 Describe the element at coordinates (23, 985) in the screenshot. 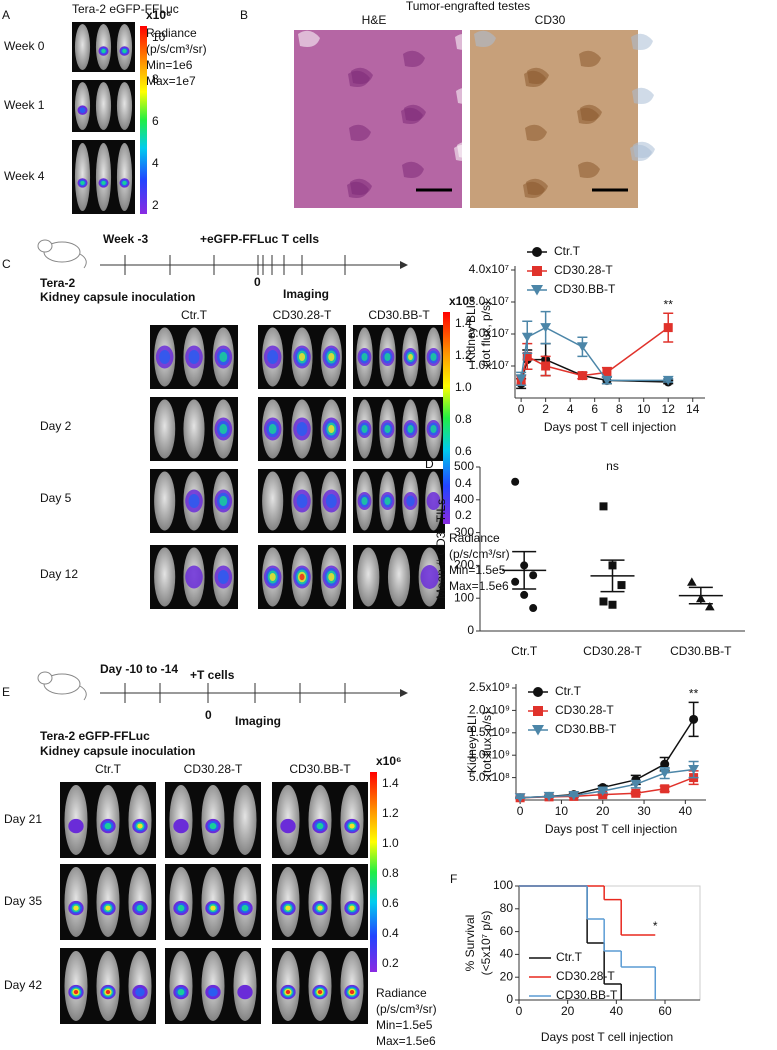

I see `row-label: Day 42` at that location.